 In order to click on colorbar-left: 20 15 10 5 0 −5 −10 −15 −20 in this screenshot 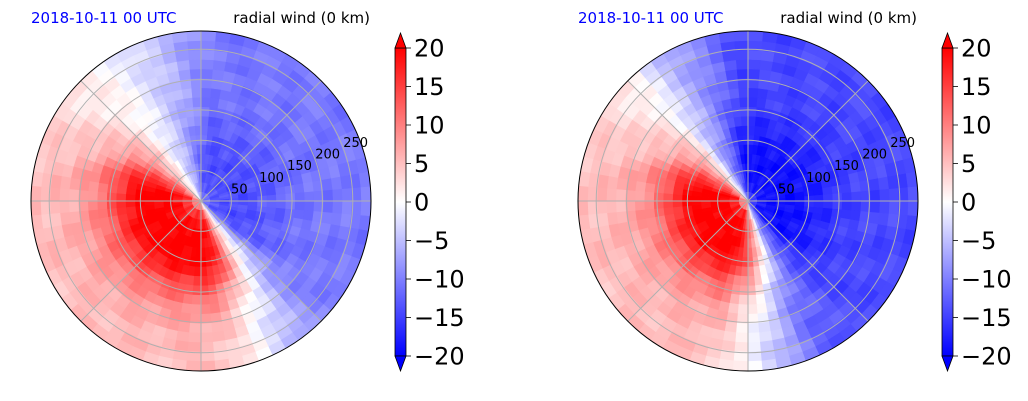, I will do `click(429, 202)`.